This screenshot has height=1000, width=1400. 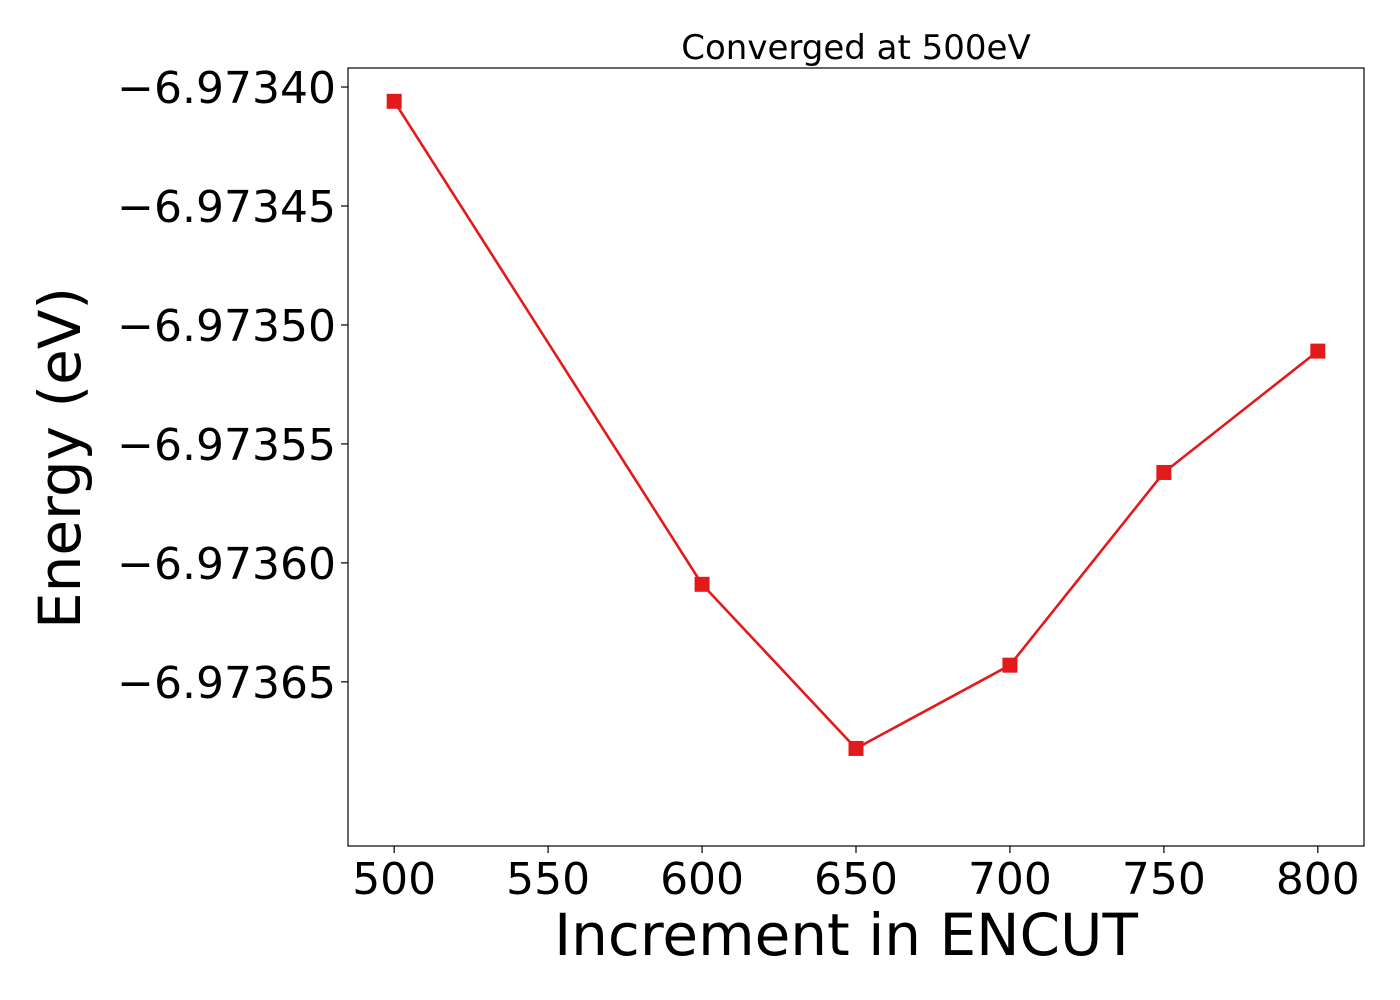 I want to click on y-axis-label: Energy (eV), so click(x=60, y=458).